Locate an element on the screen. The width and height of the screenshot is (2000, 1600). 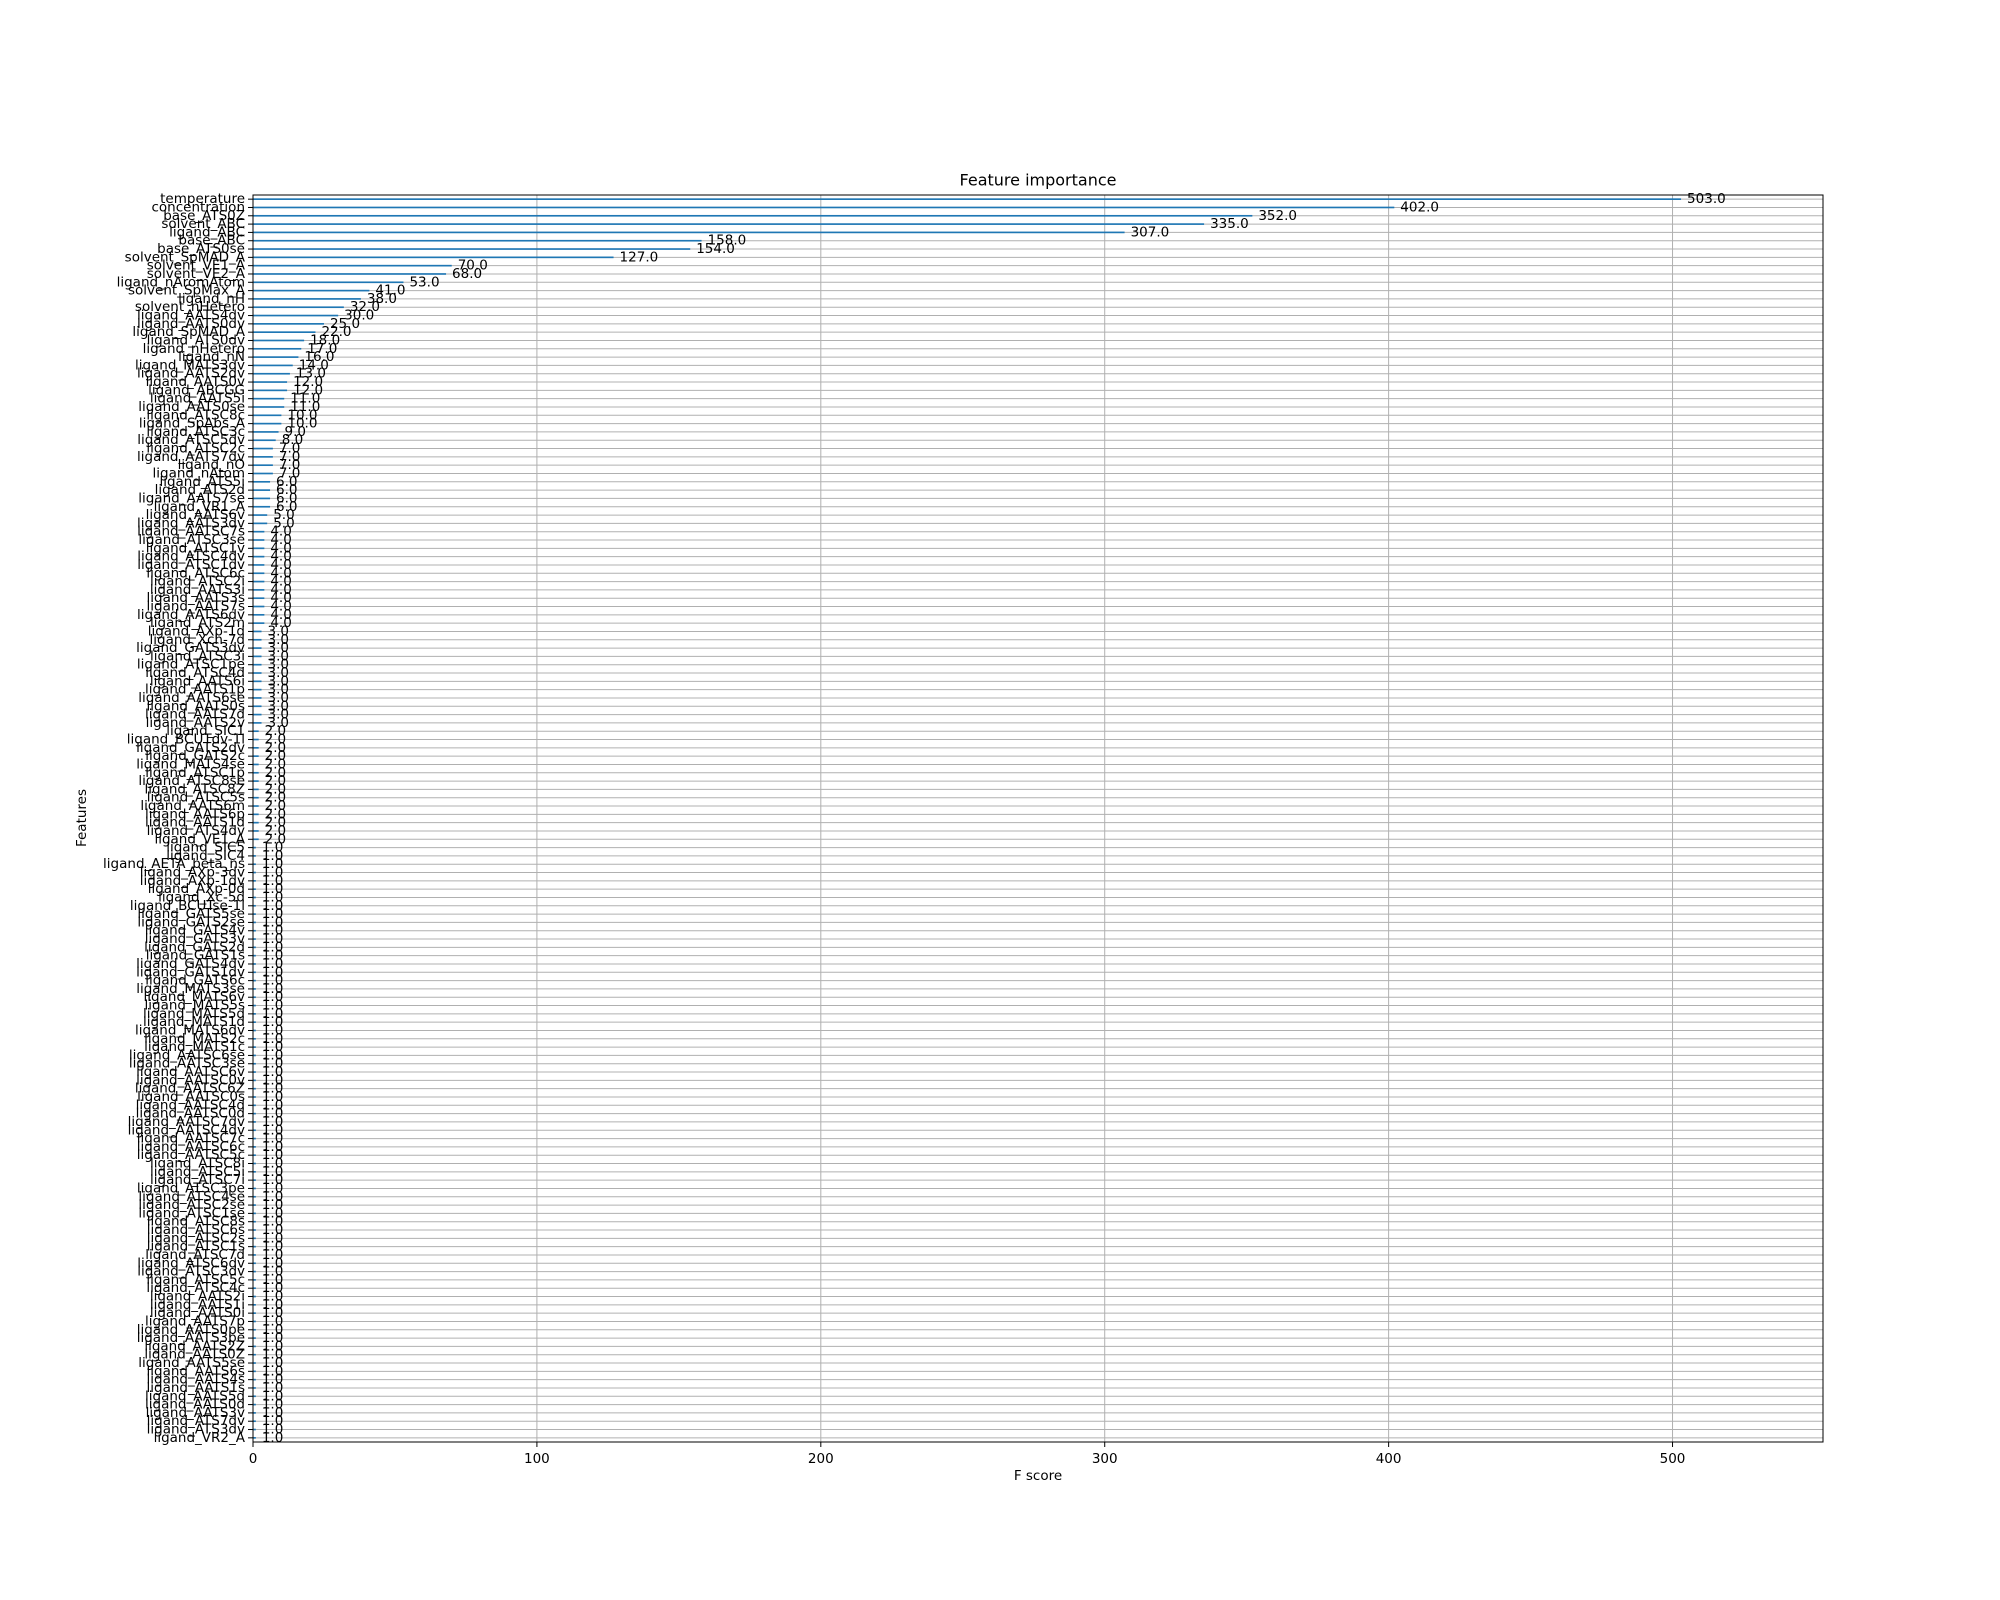
value-label: 158.0 is located at coordinates (727, 241).